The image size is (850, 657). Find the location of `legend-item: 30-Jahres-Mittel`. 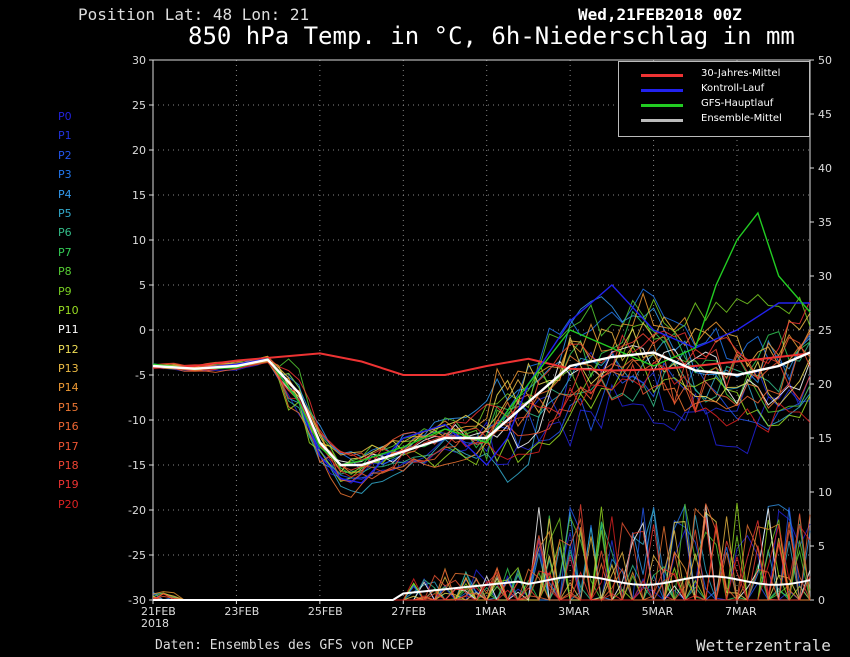

legend-item: 30-Jahres-Mittel is located at coordinates (714, 75).